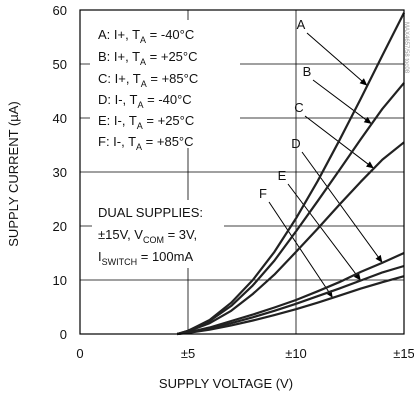 The width and height of the screenshot is (414, 396). What do you see at coordinates (60, 118) in the screenshot?
I see `y-tick-label: 40` at bounding box center [60, 118].